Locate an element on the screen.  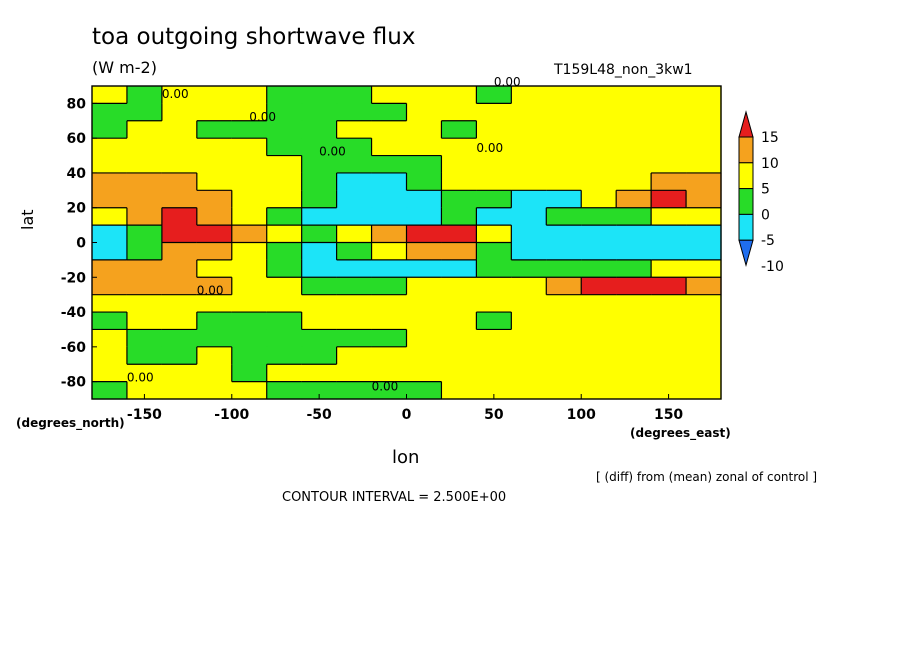
x-tick-label: 100 is located at coordinates (581, 415).